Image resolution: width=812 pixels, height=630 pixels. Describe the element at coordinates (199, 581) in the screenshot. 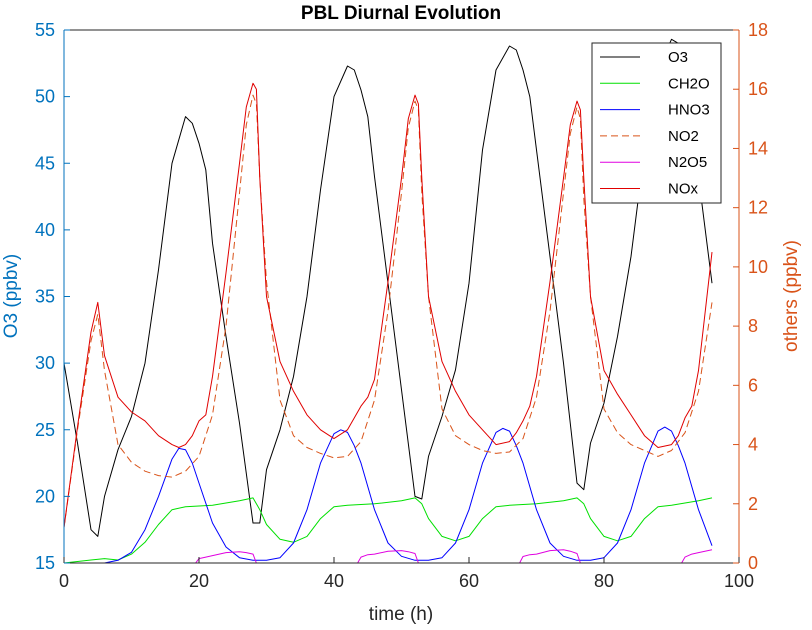

I see `x-tick-label: 20` at that location.